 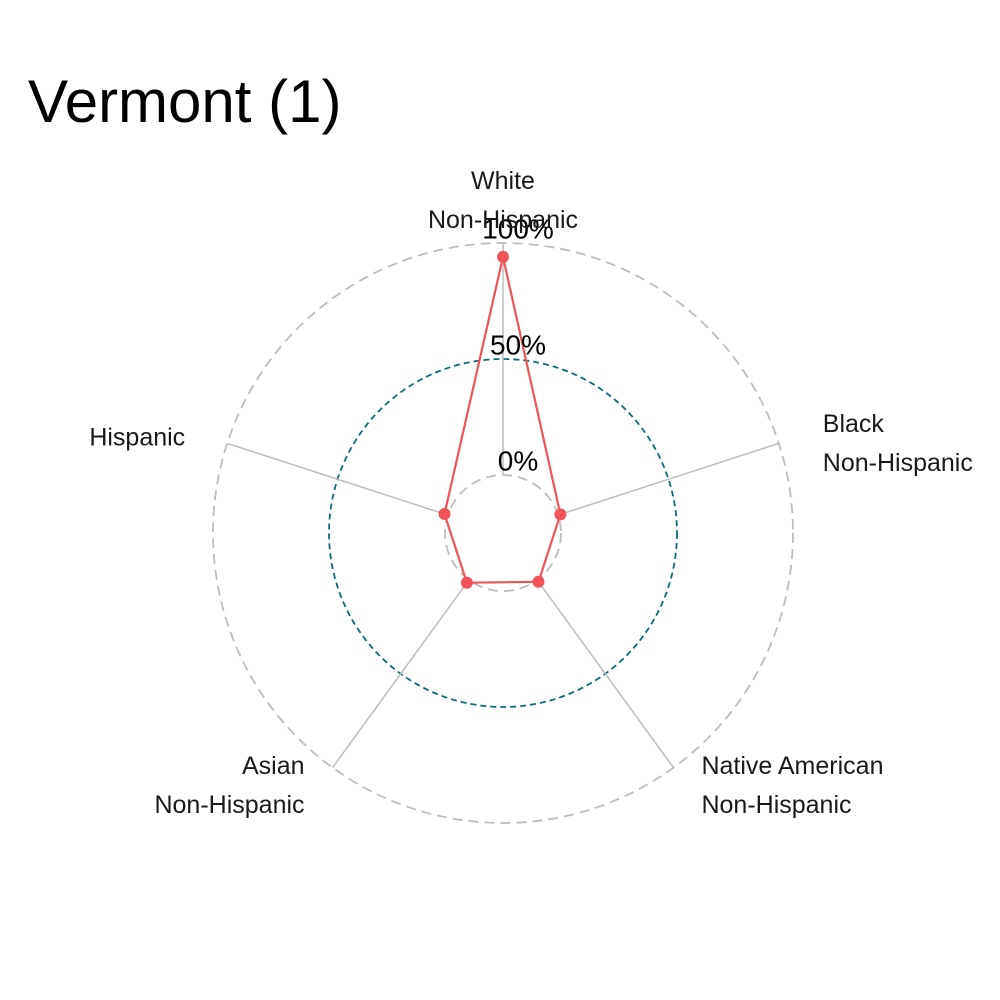 I want to click on grid-label-50: 50%, so click(x=518, y=345).